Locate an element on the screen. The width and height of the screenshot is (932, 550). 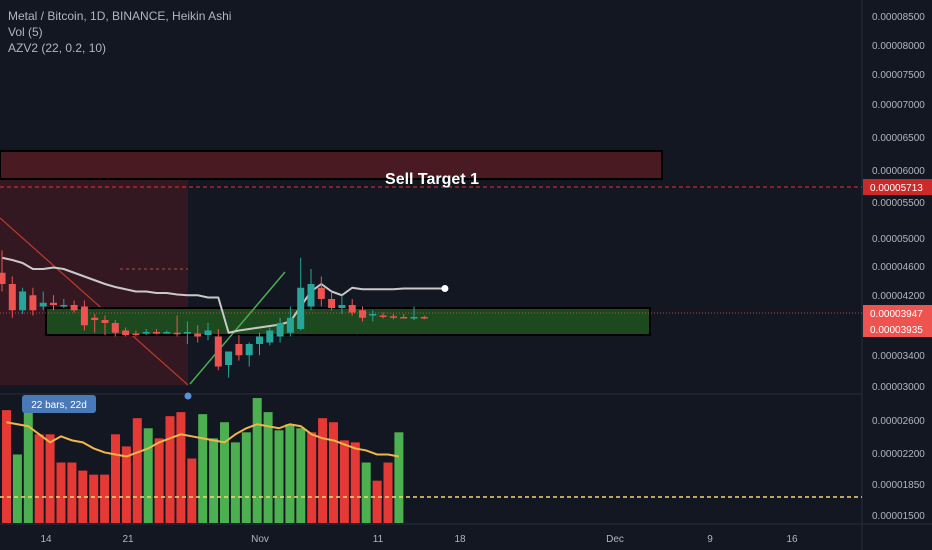
volume-ma-line is located at coordinates (203, 439).